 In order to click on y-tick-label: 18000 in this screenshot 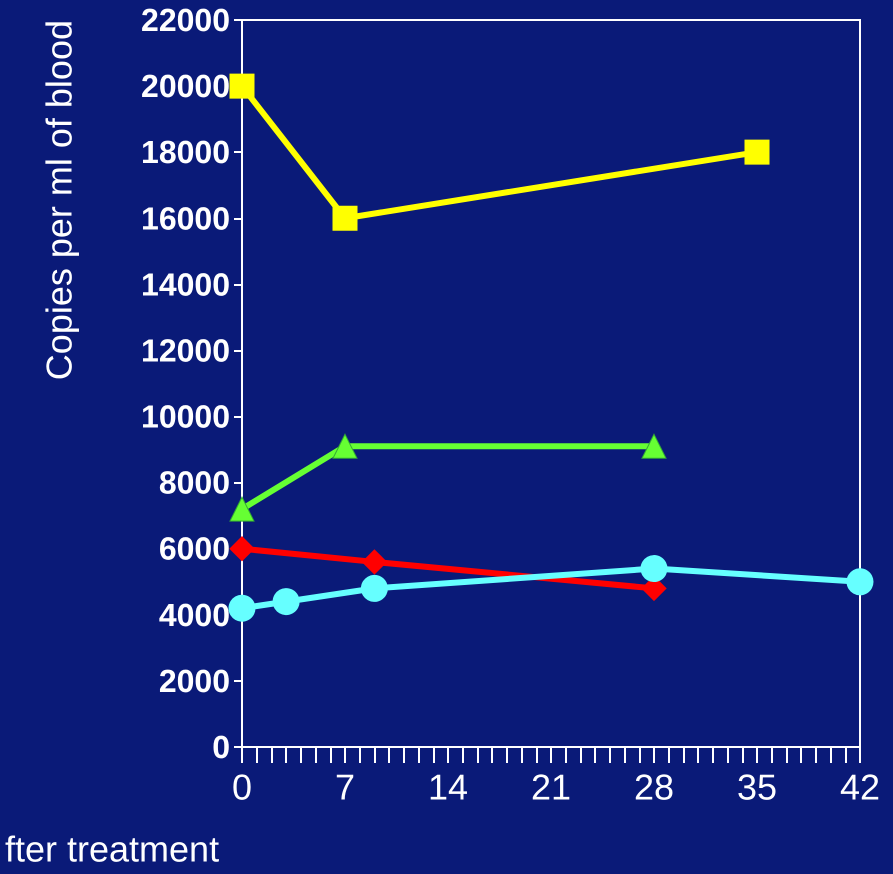, I will do `click(185, 152)`.